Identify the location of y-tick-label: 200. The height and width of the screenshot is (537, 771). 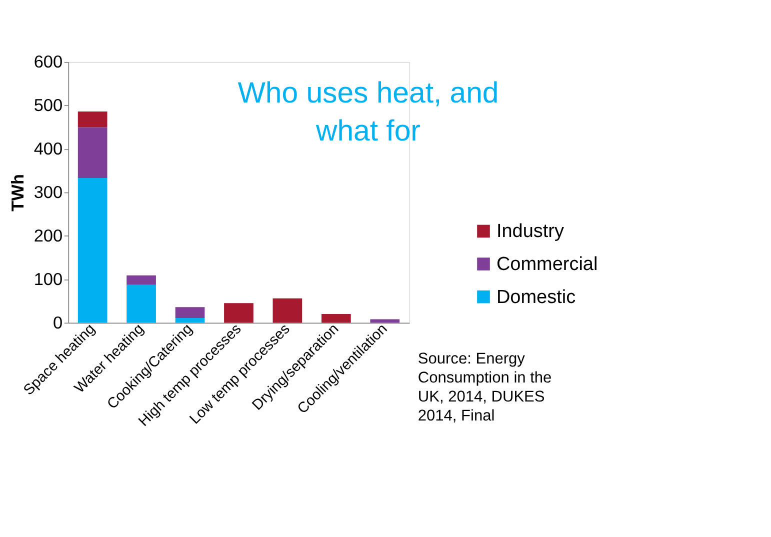
(48, 235).